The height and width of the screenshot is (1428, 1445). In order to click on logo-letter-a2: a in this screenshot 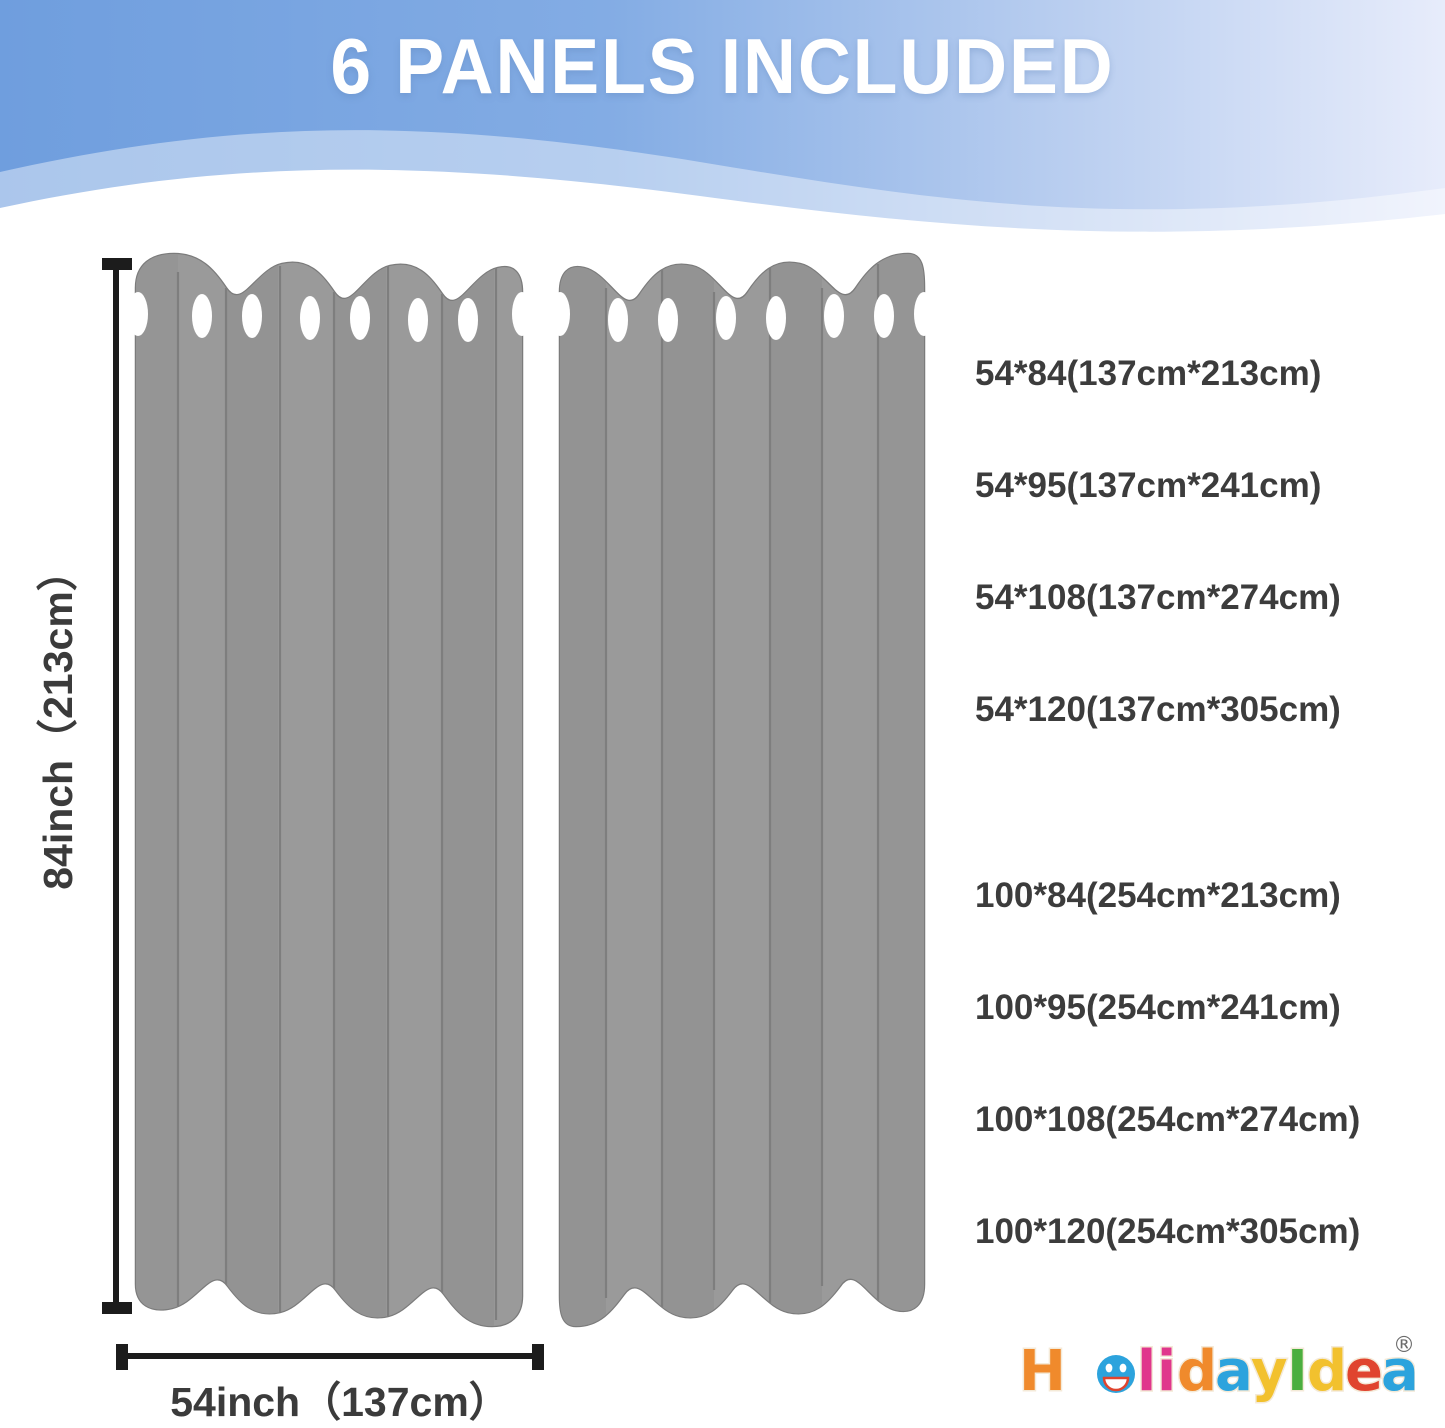, I will do `click(1398, 1371)`.